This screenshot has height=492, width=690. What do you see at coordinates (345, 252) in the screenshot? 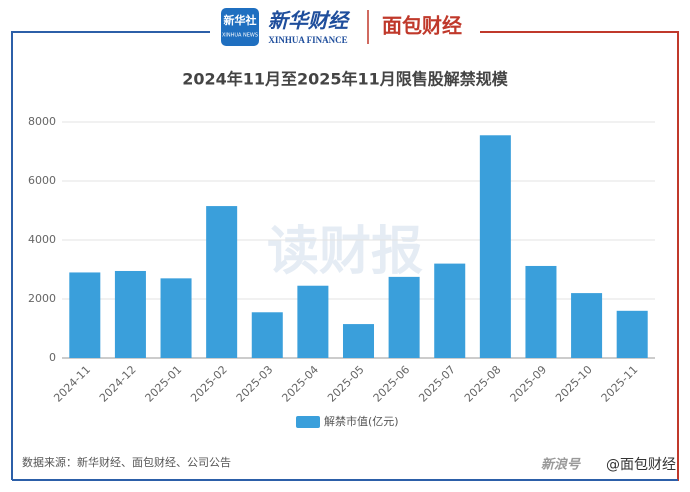
I see `watermark: 读财报` at bounding box center [345, 252].